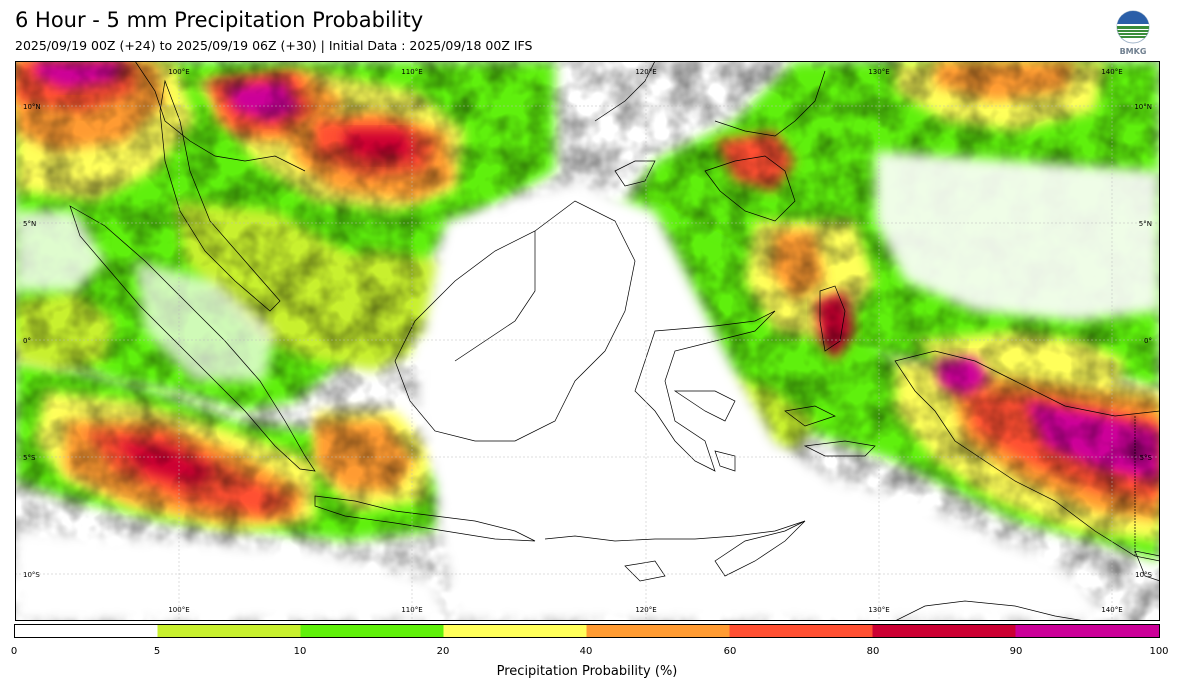 This screenshot has width=1180, height=690. What do you see at coordinates (1133, 51) in the screenshot?
I see `svg-text: BMKG` at bounding box center [1133, 51].